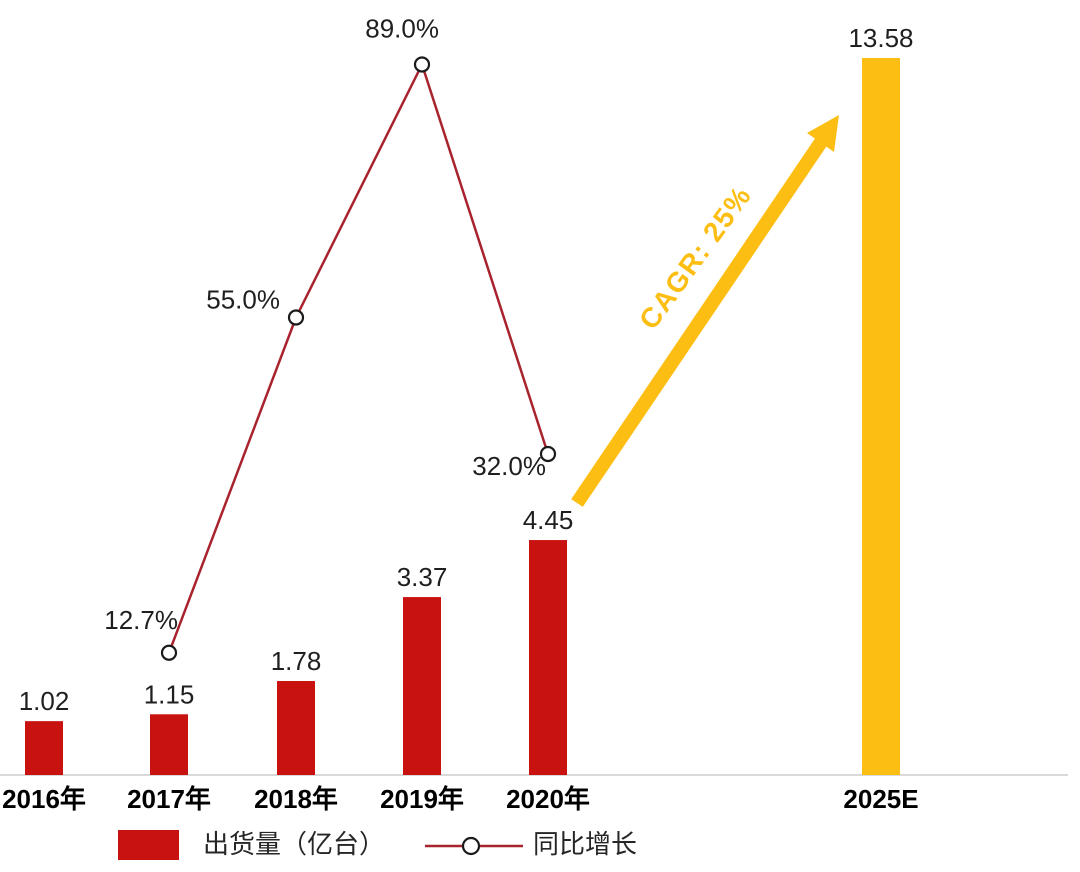 The image size is (1080, 872). Describe the element at coordinates (169, 799) in the screenshot. I see `x-axis-label-2017年: 2017年` at that location.